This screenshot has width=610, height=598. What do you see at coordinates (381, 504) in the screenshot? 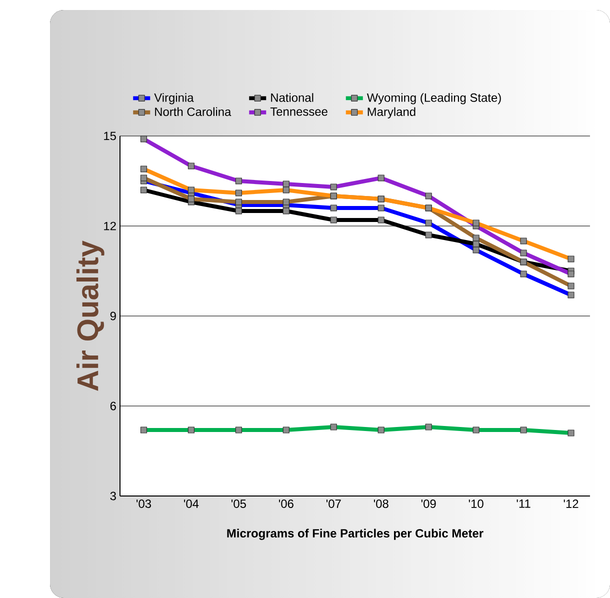
I see `x-tick-label: '08` at bounding box center [381, 504].